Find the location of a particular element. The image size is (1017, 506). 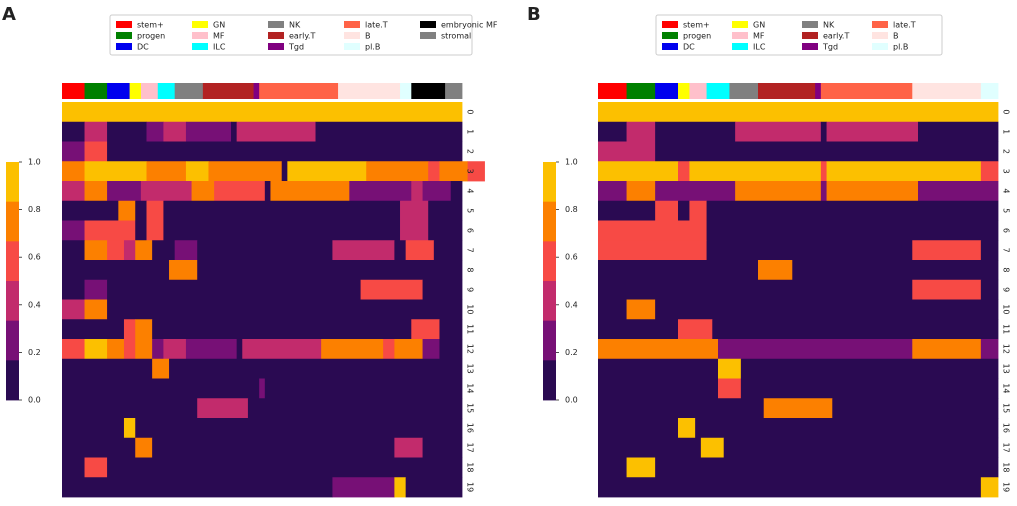

heatmap-b-cell-r1-s2 is located at coordinates (695, 131).